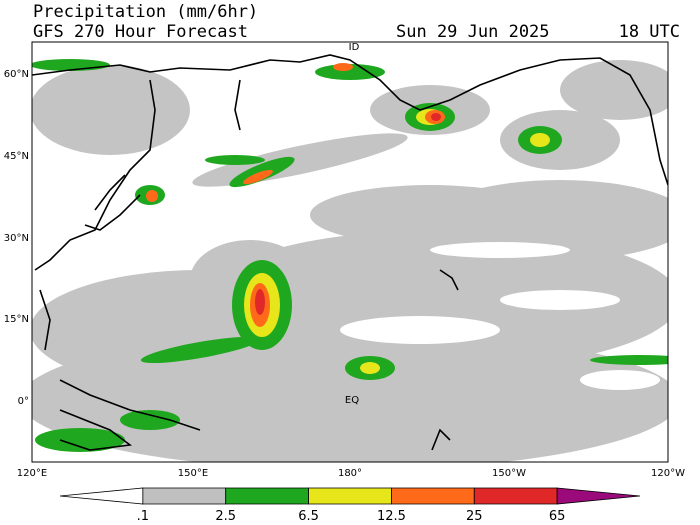 This screenshot has width=700, height=525. I want to click on subtitle: GFS 270 Hour Forecast, so click(140, 32).